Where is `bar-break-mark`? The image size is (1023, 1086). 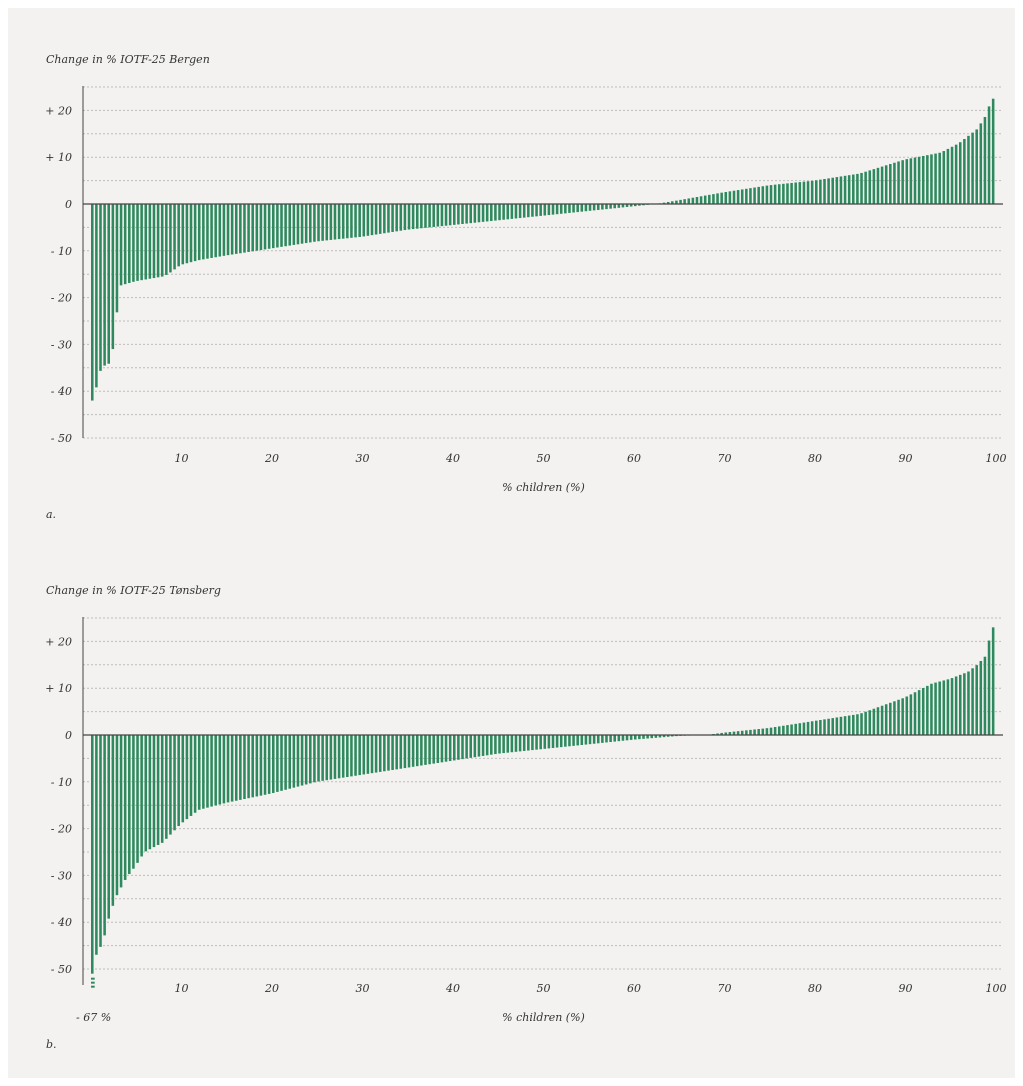
bar-break-mark is located at coordinates (93, 978).